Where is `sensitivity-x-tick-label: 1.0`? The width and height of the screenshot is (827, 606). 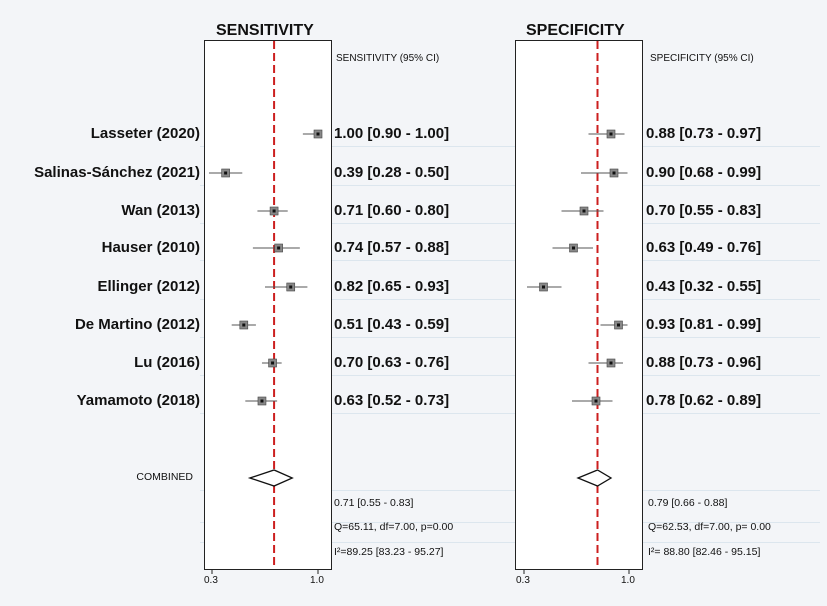
sensitivity-x-tick-label: 1.0 is located at coordinates (317, 580).